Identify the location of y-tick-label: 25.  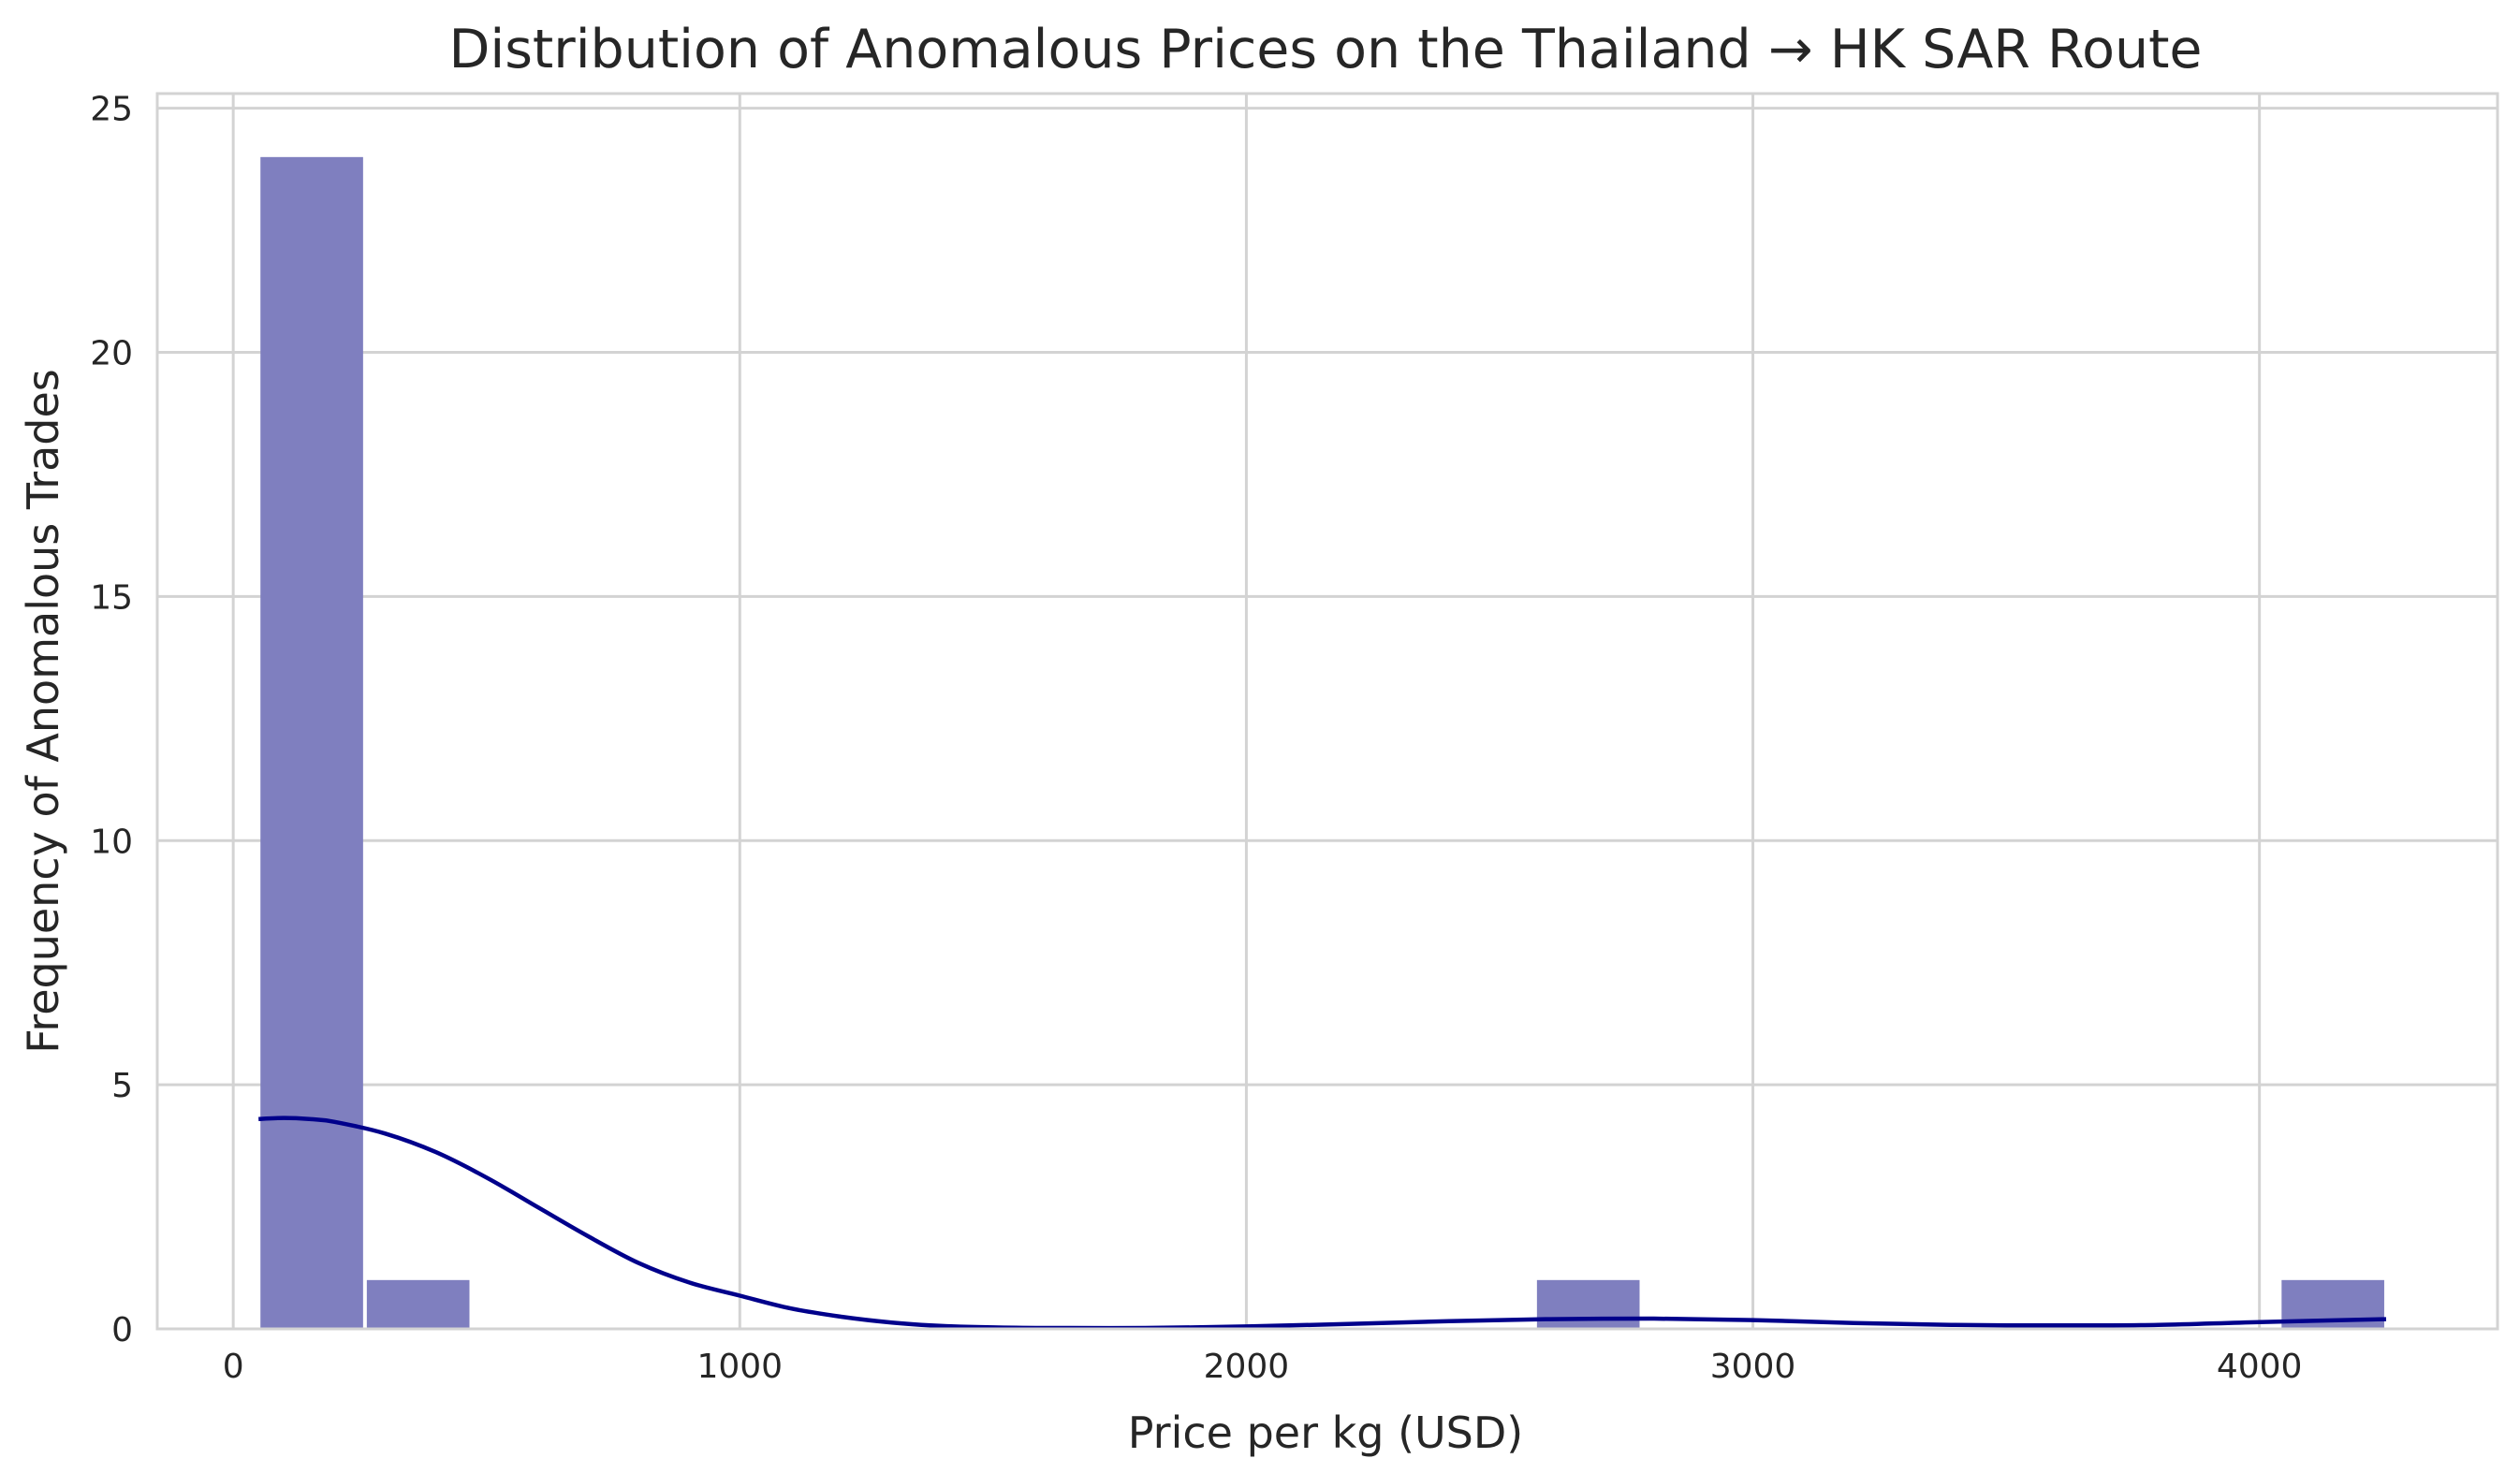
(111, 110).